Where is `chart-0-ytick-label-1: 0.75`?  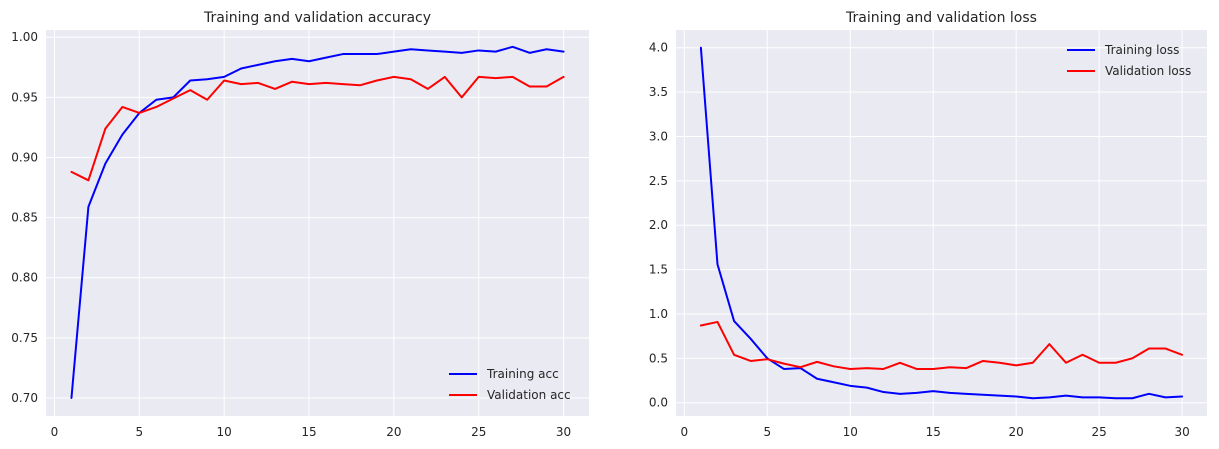 chart-0-ytick-label-1: 0.75 is located at coordinates (24, 338).